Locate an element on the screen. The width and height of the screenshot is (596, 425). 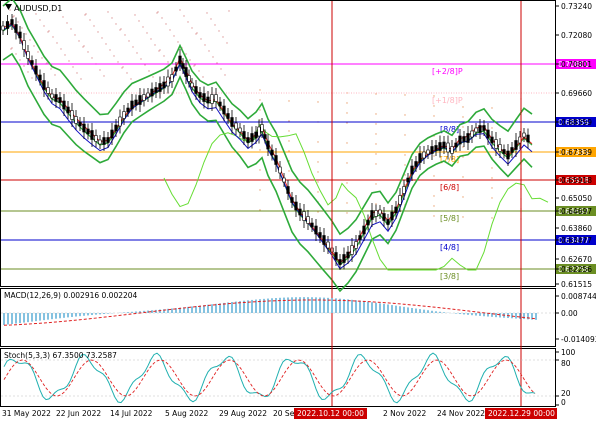
price-tick-label: 0.65050 is located at coordinates (576, 198).